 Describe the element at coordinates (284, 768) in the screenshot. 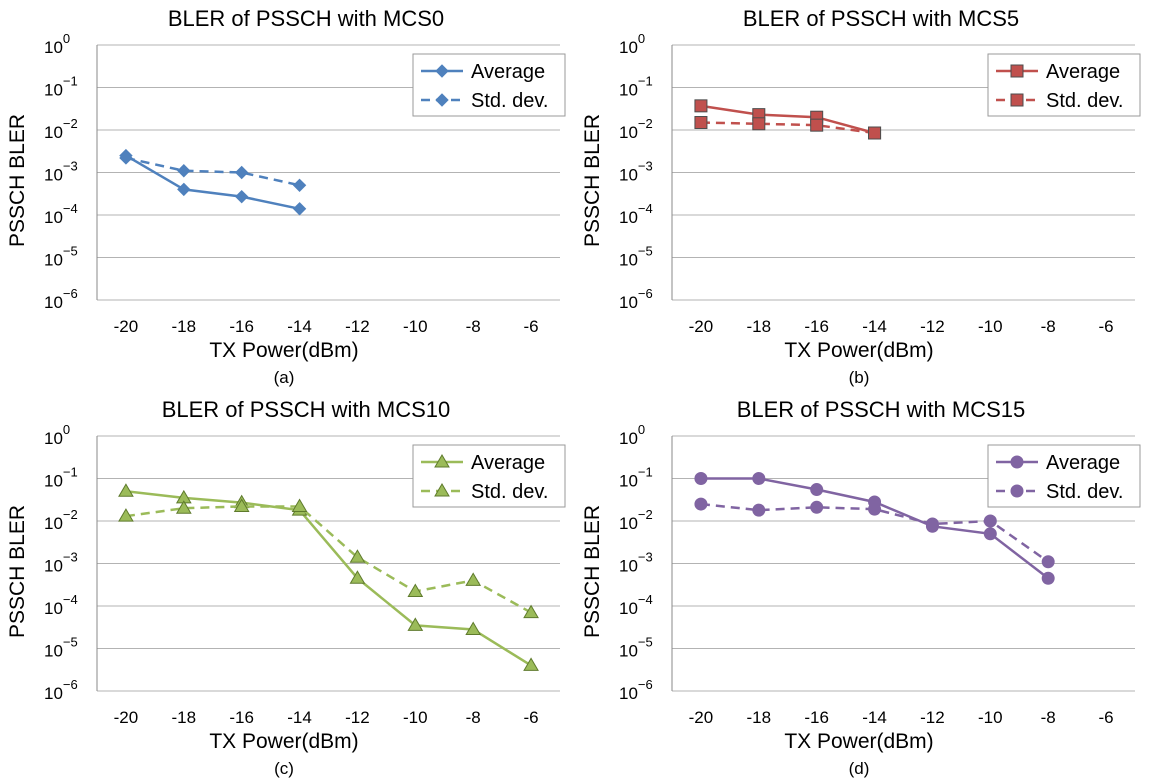

I see `subplot-caption: (c)` at that location.